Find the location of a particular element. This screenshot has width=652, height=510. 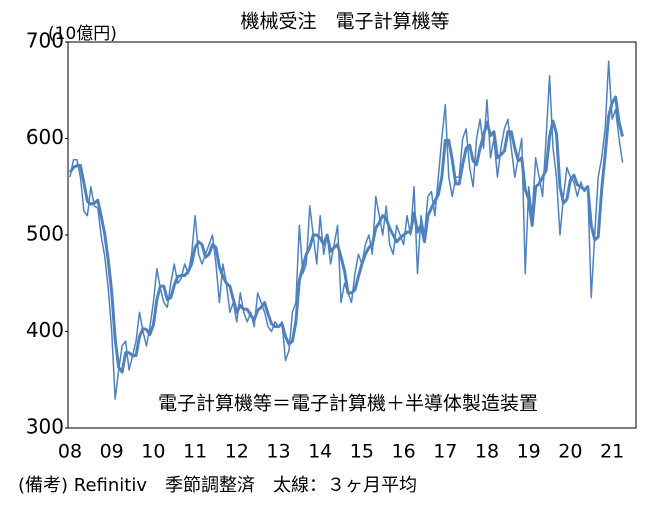

x-tick-label: 08 is located at coordinates (70, 452).